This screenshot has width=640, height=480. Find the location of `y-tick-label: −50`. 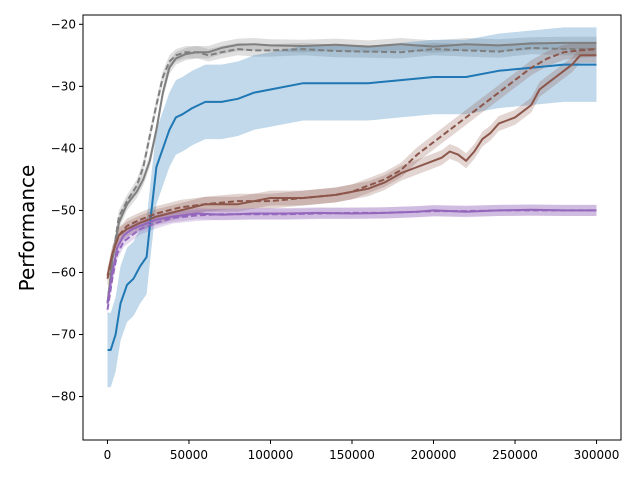

y-tick-label: −50 is located at coordinates (63, 210).